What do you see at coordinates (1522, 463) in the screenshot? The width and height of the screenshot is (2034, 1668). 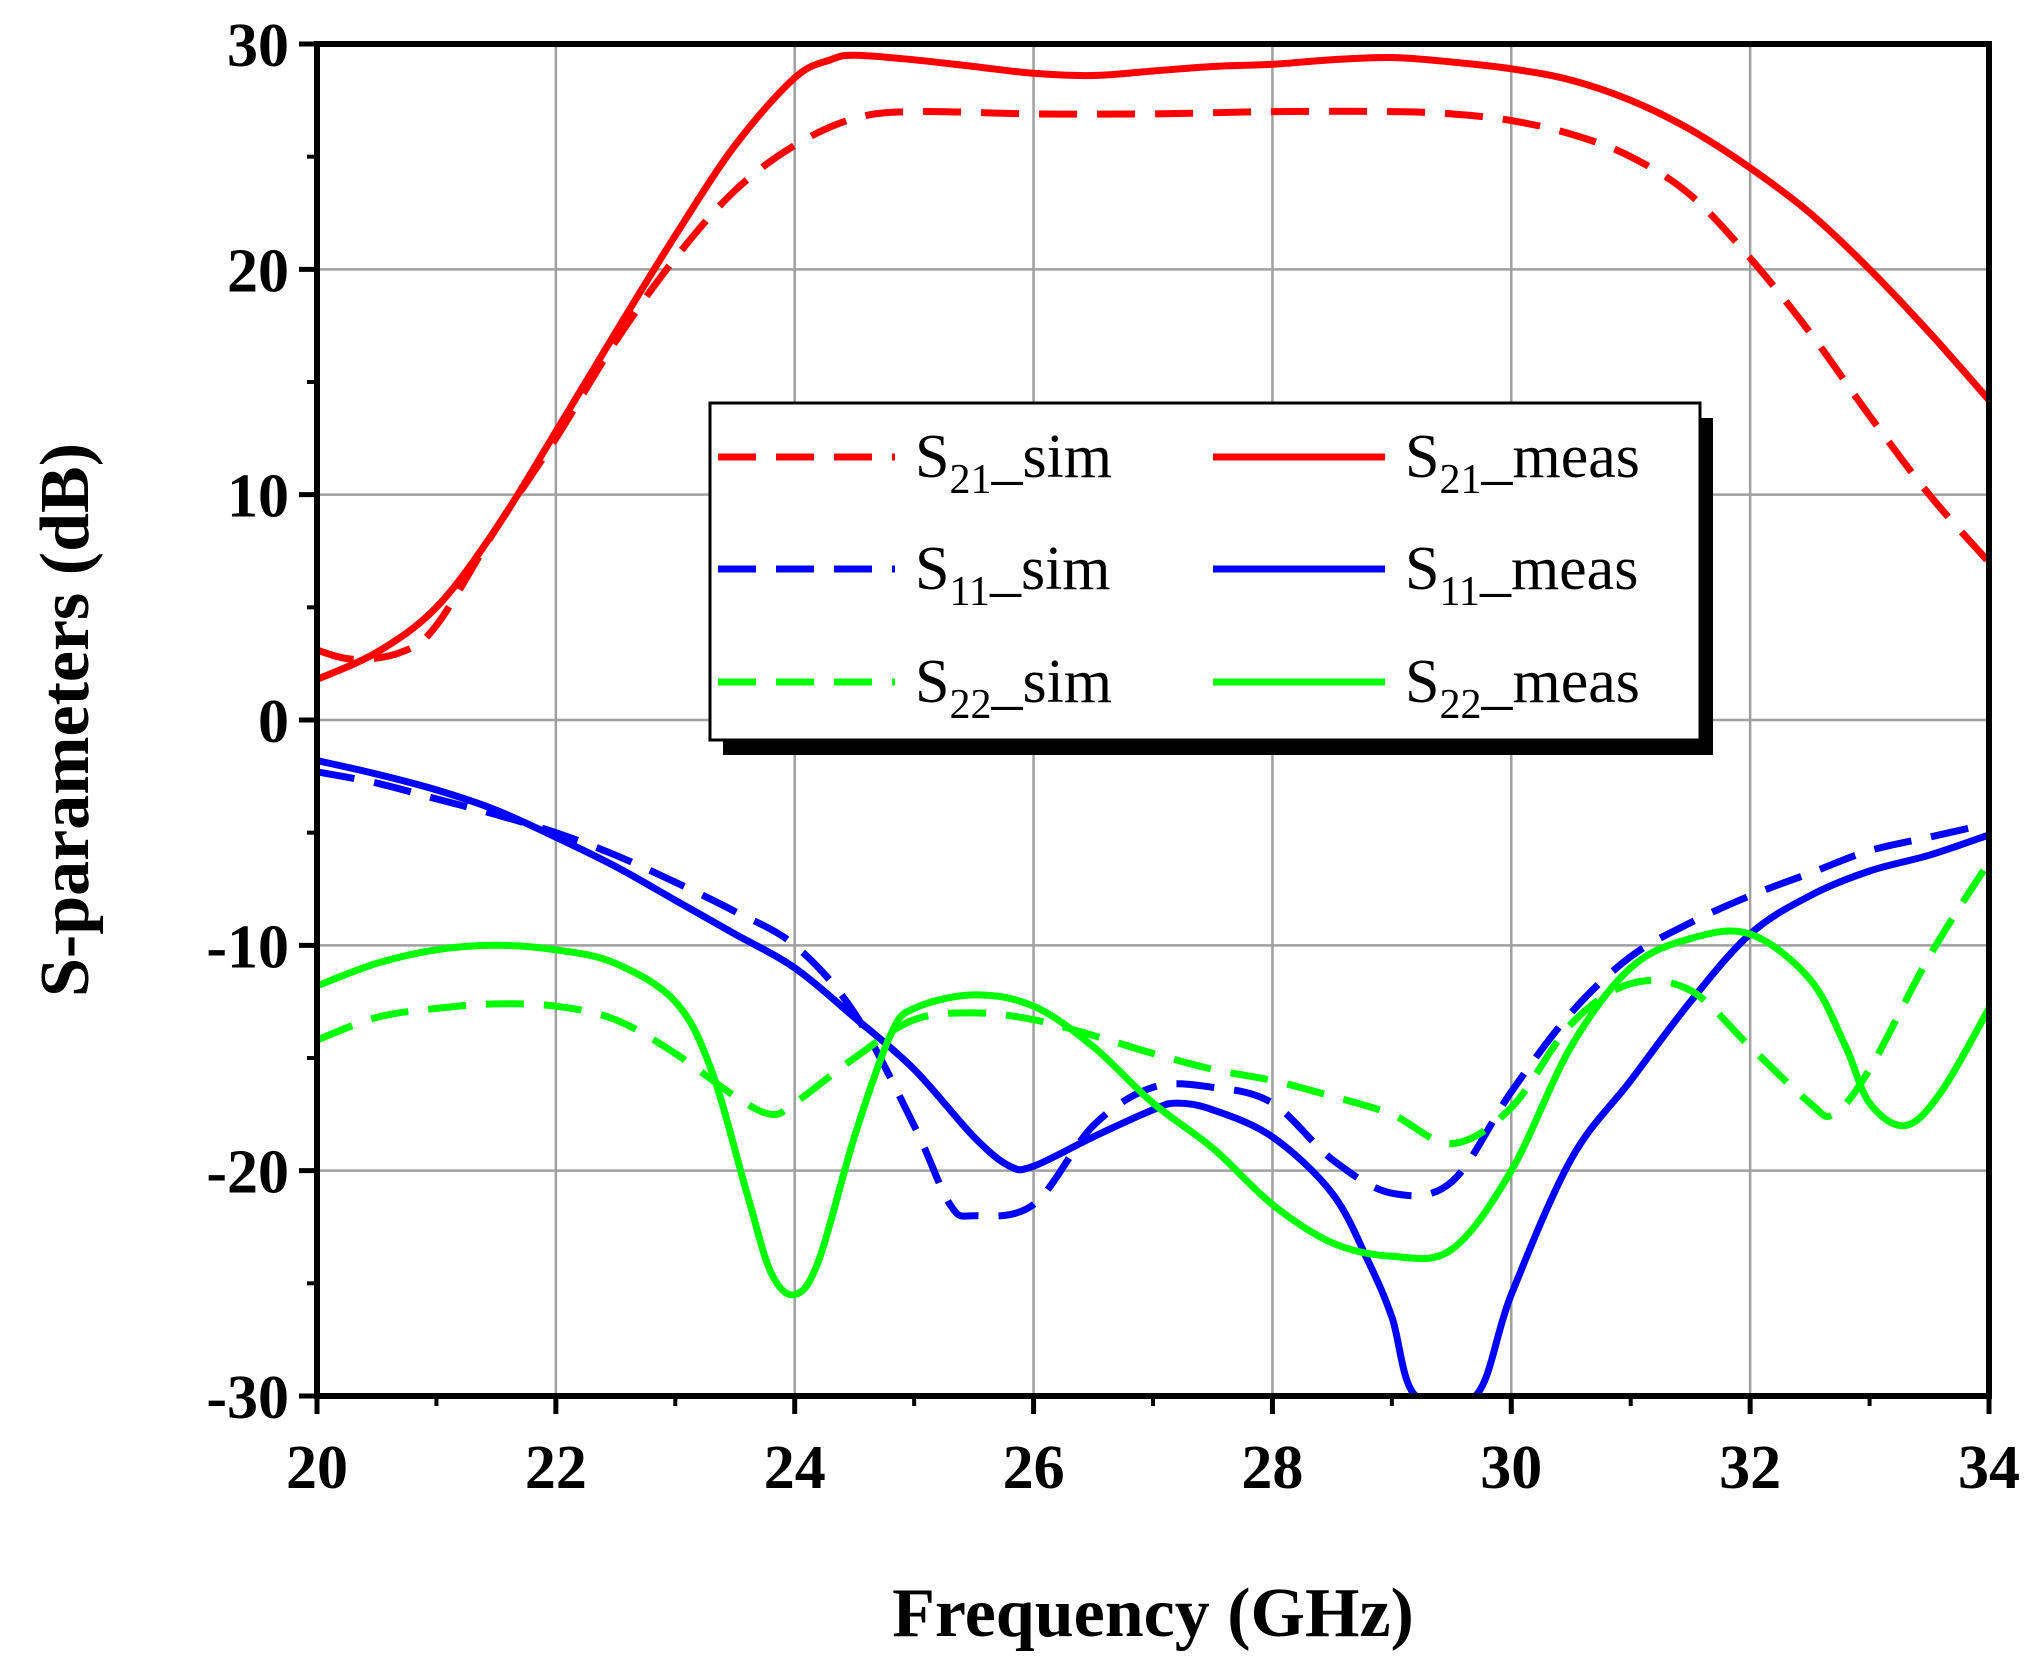 I see `legend-label-s21-meas: S21_meas` at bounding box center [1522, 463].